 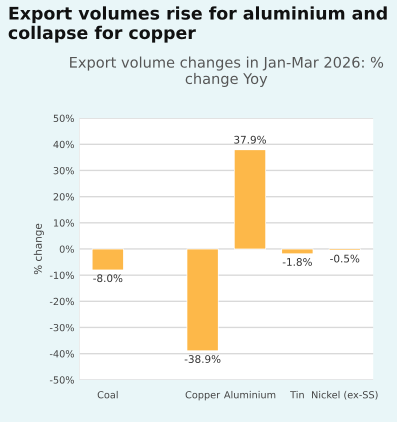 What do you see at coordinates (203, 395) in the screenshot?
I see `x-tick-label: Copper` at bounding box center [203, 395].